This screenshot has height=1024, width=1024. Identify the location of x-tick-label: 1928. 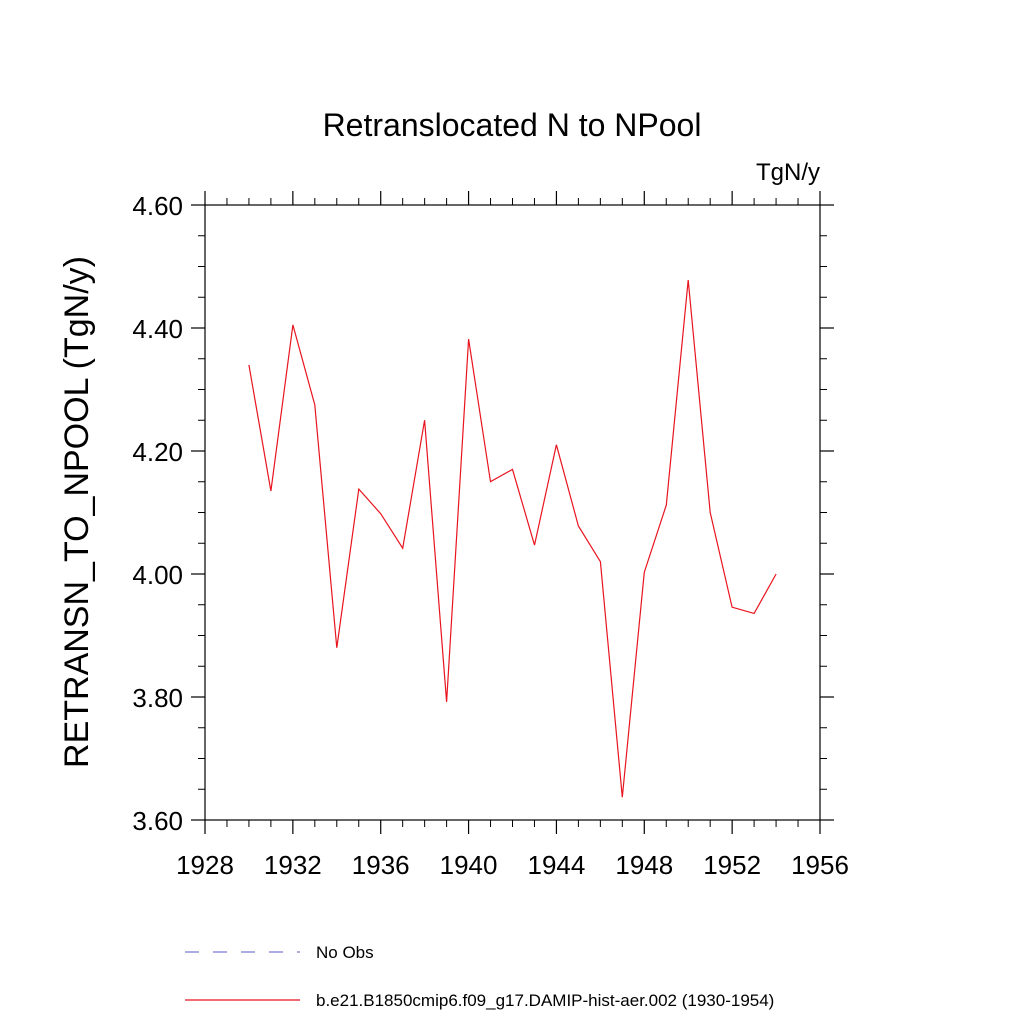
(205, 865).